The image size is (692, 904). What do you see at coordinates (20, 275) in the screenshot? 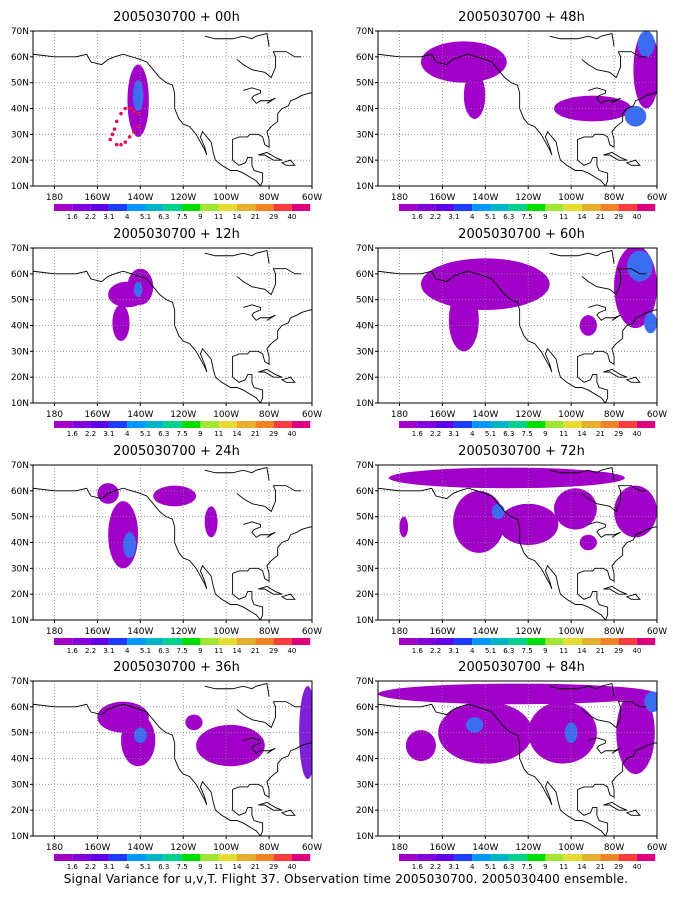
I see `lat-tick-label: 60N` at bounding box center [20, 275].